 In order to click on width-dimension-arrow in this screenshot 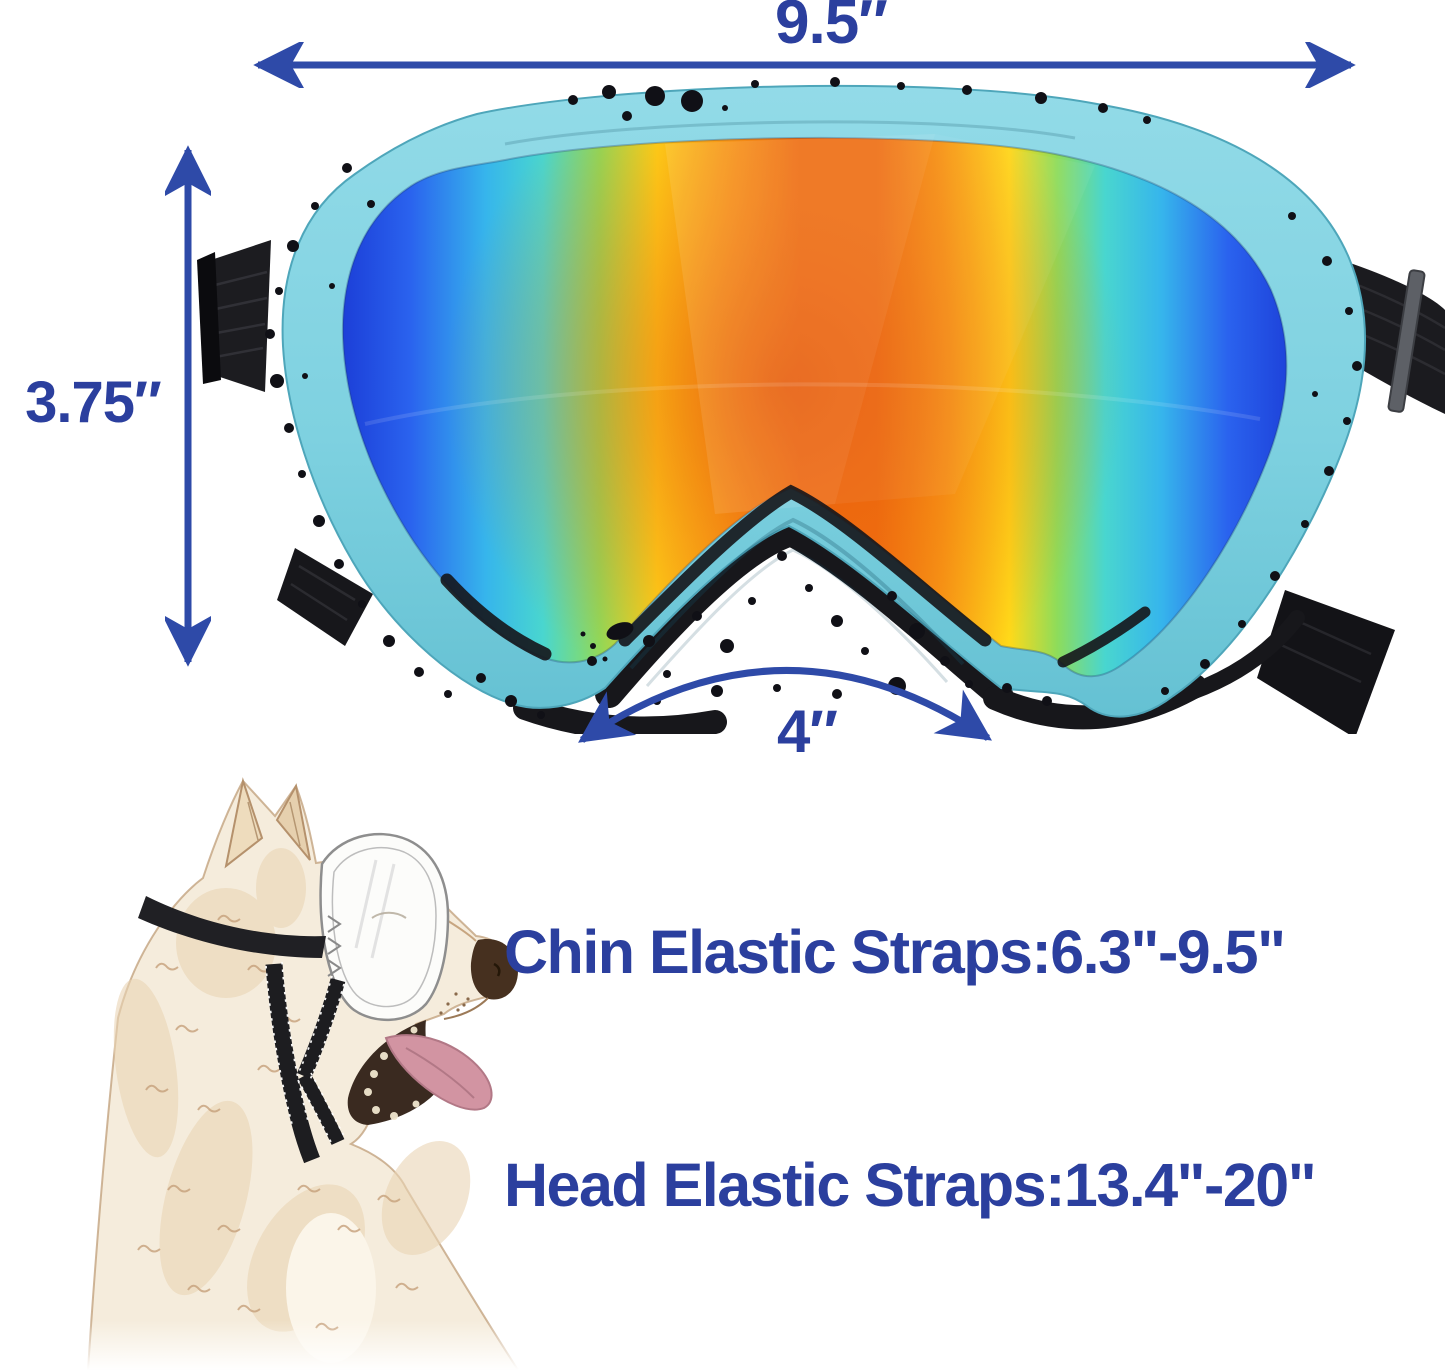, I will do `click(804, 65)`.